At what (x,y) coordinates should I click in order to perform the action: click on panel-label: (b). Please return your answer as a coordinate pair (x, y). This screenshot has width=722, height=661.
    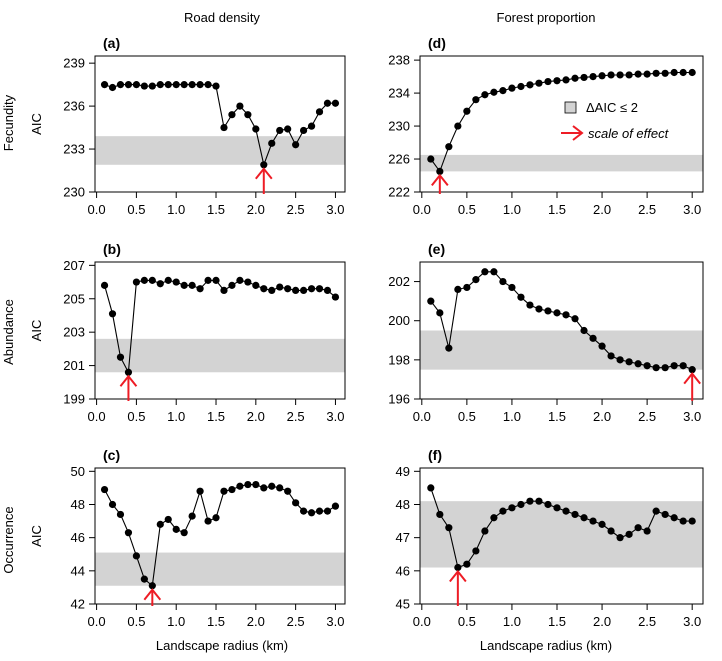
    Looking at the image, I should click on (112, 249).